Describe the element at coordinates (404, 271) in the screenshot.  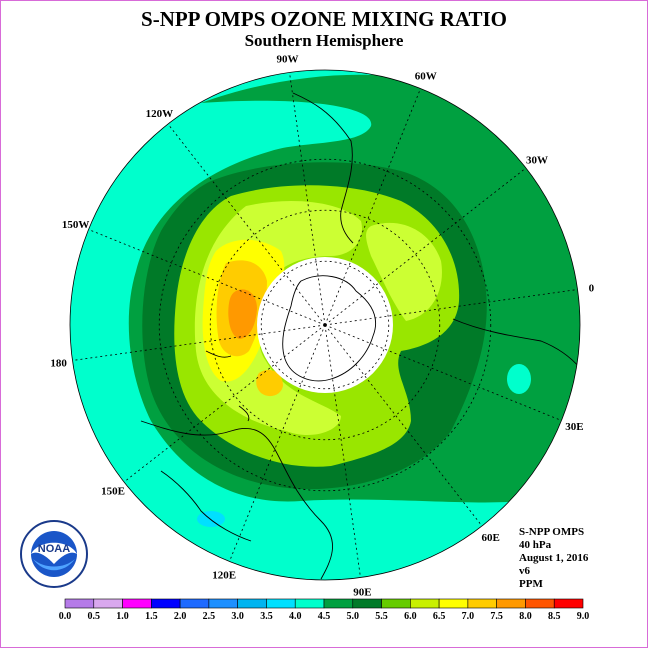
I see `field-yellow-green-east` at that location.